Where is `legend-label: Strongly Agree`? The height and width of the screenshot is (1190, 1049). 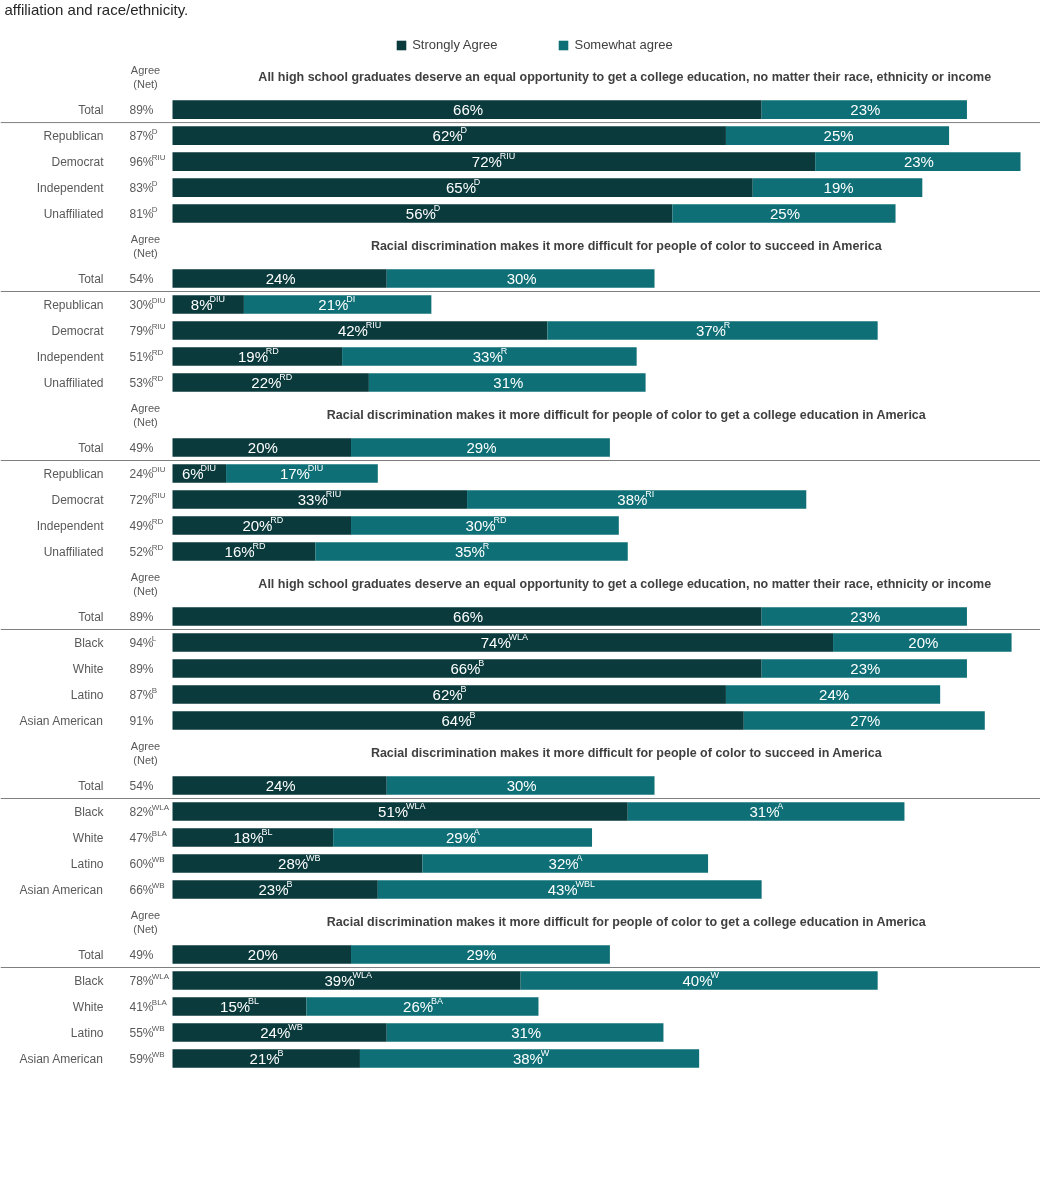 legend-label: Strongly Agree is located at coordinates (455, 44).